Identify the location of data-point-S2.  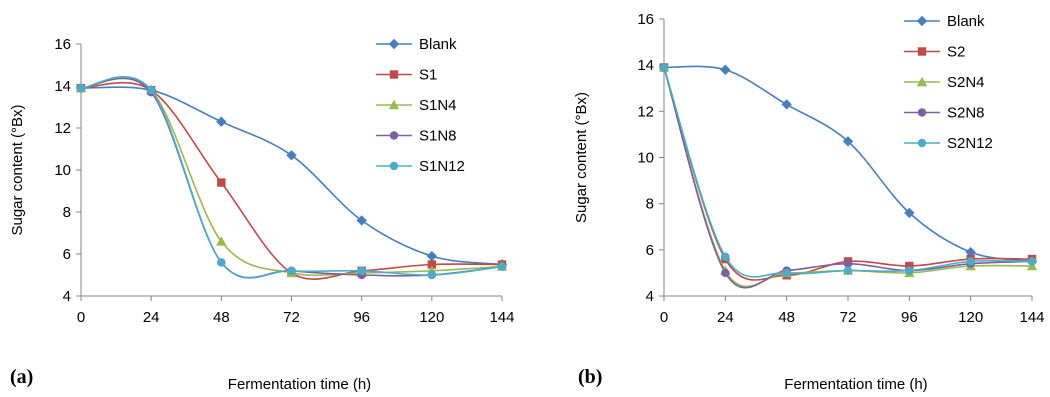
(909, 266).